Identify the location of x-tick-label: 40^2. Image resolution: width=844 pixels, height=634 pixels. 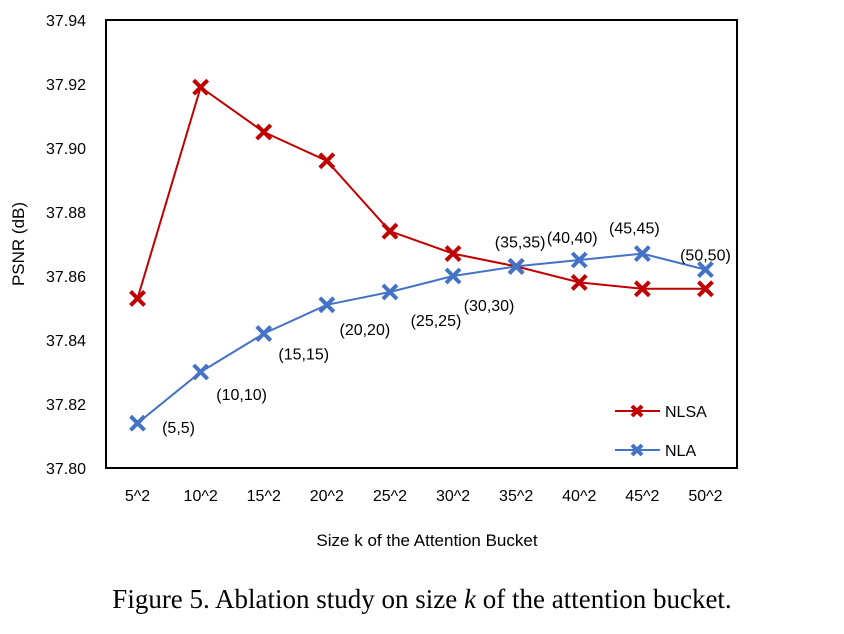
(579, 496).